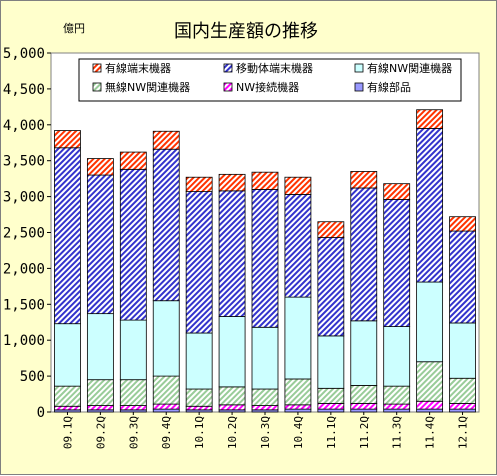 The width and height of the screenshot is (497, 476). Describe the element at coordinates (199, 432) in the screenshot. I see `x-tick-label: 10.1Q` at that location.